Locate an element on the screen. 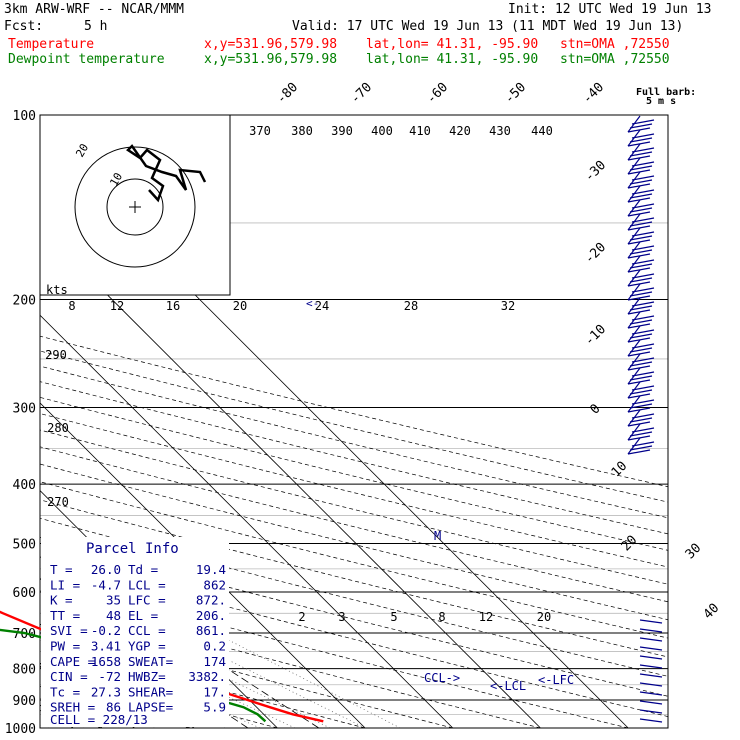  isotherm-tick-label: -50 is located at coordinates (515, 93).